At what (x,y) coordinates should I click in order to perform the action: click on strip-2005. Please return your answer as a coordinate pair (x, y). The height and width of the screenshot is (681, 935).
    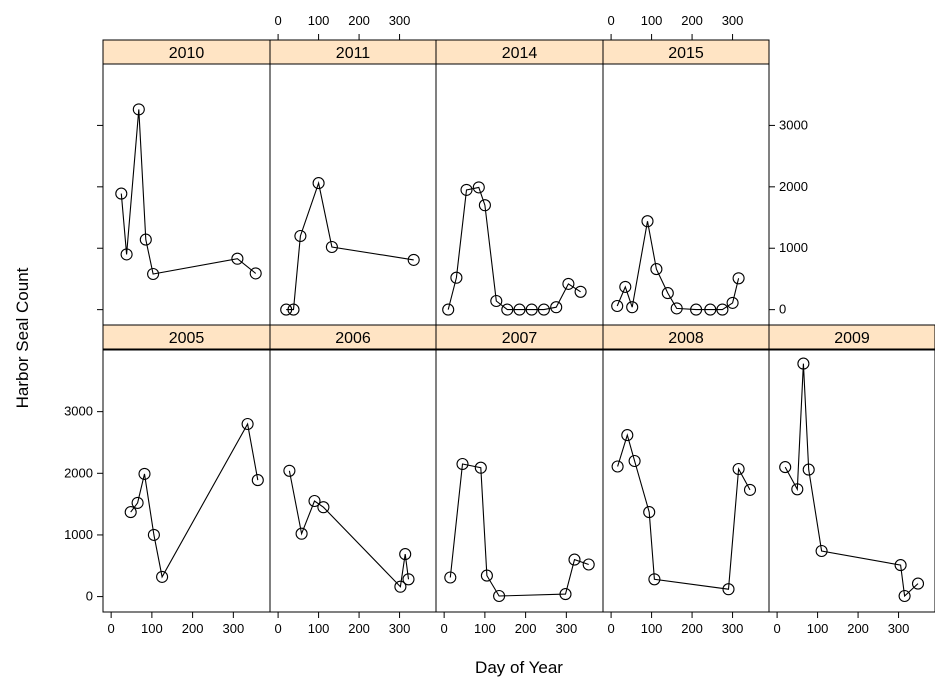
    Looking at the image, I should click on (186, 337).